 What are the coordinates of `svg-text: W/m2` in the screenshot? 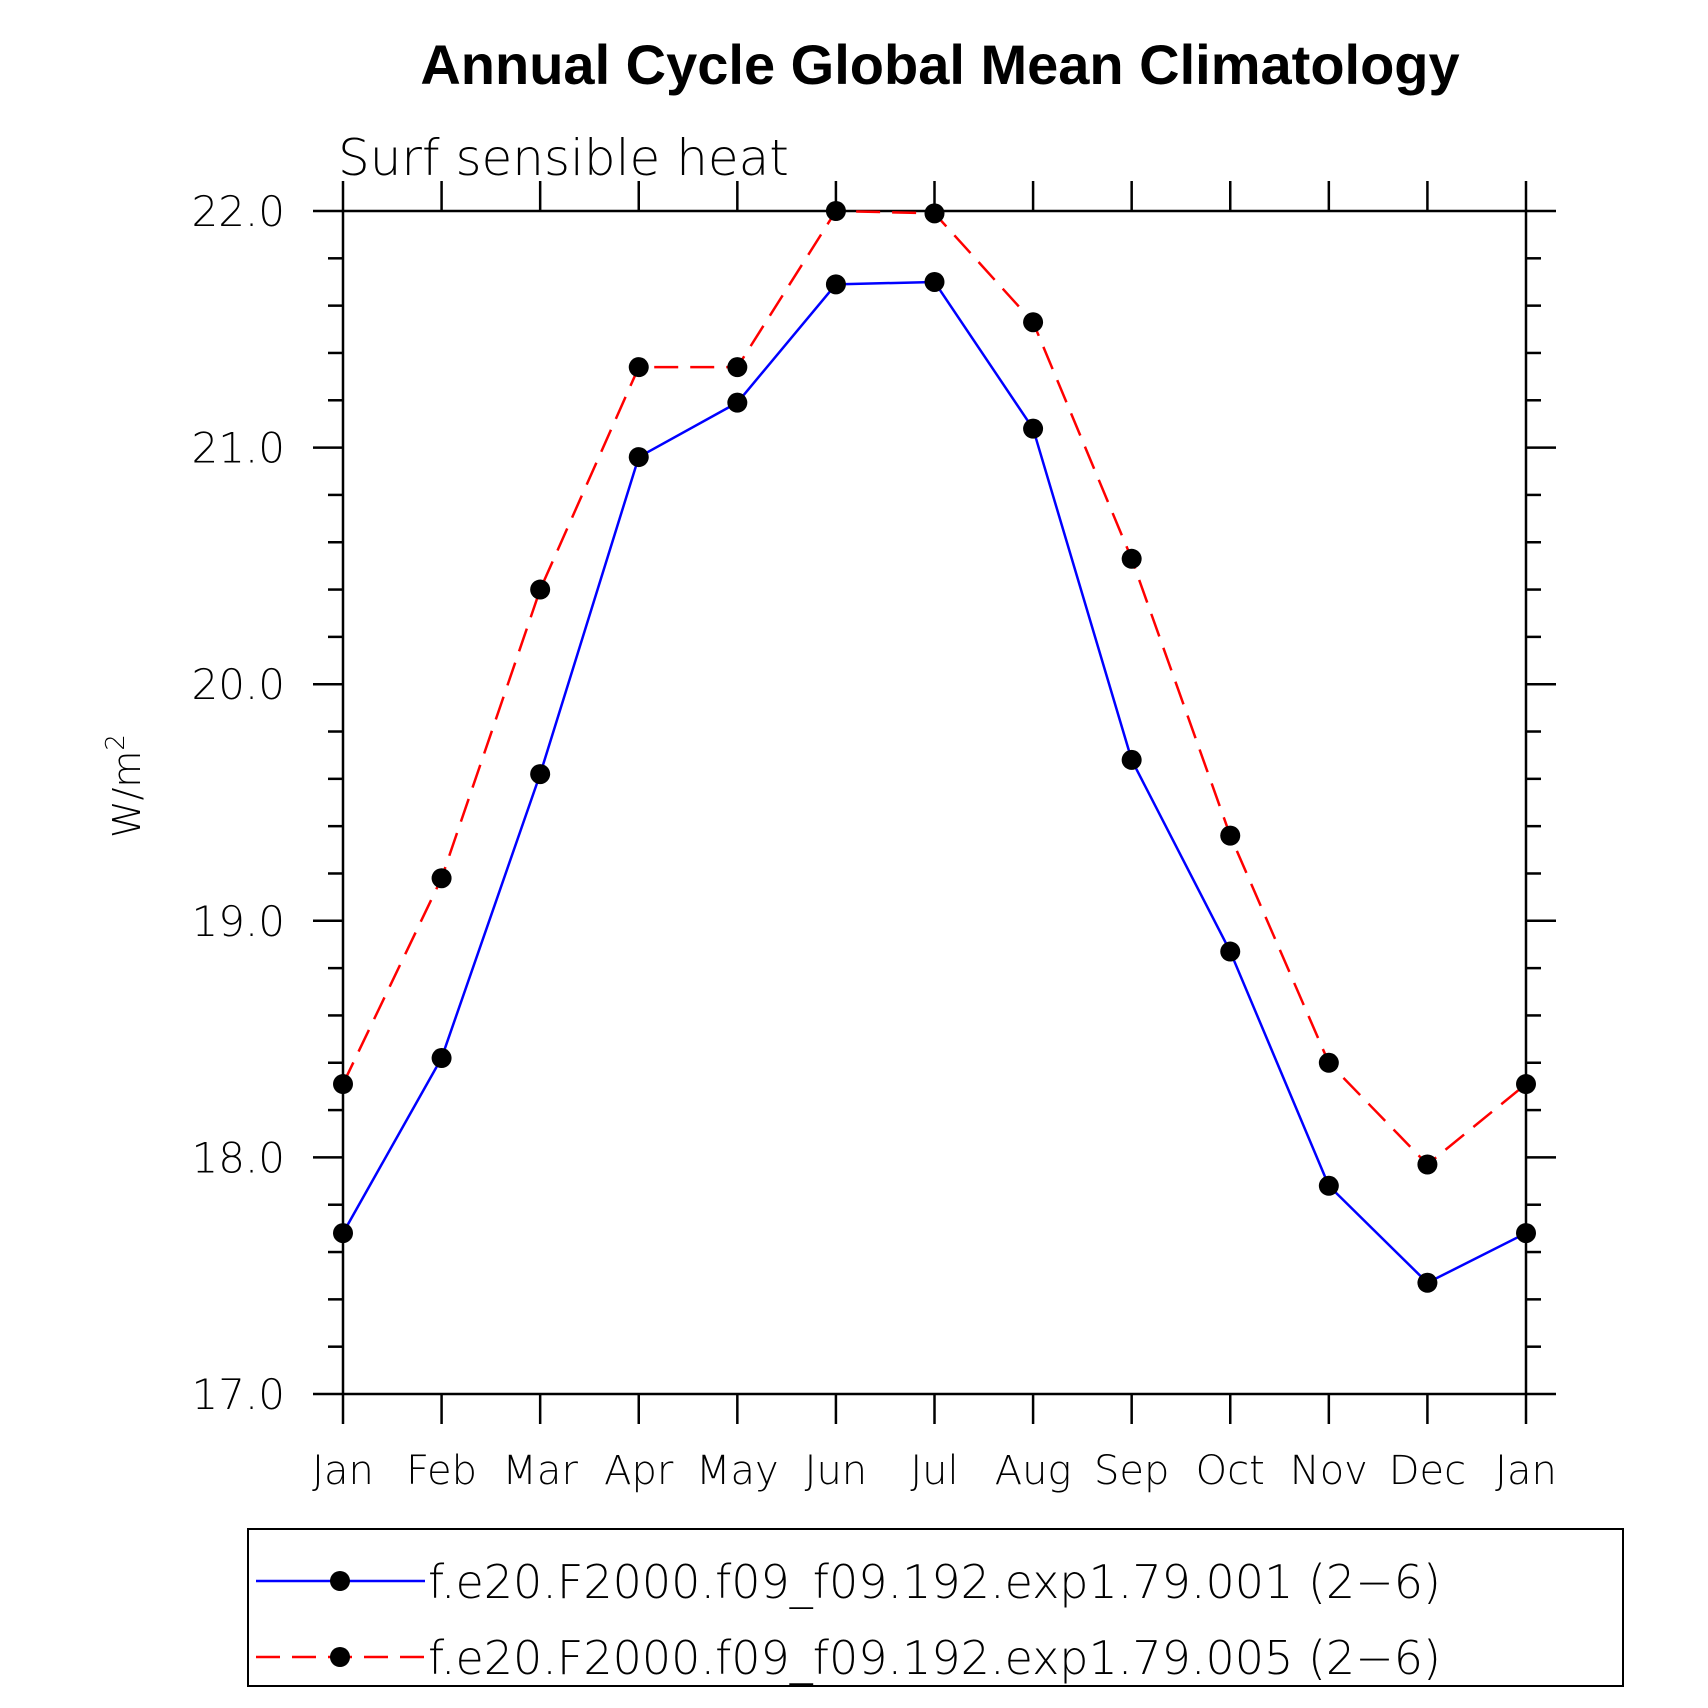 It's located at (125, 786).